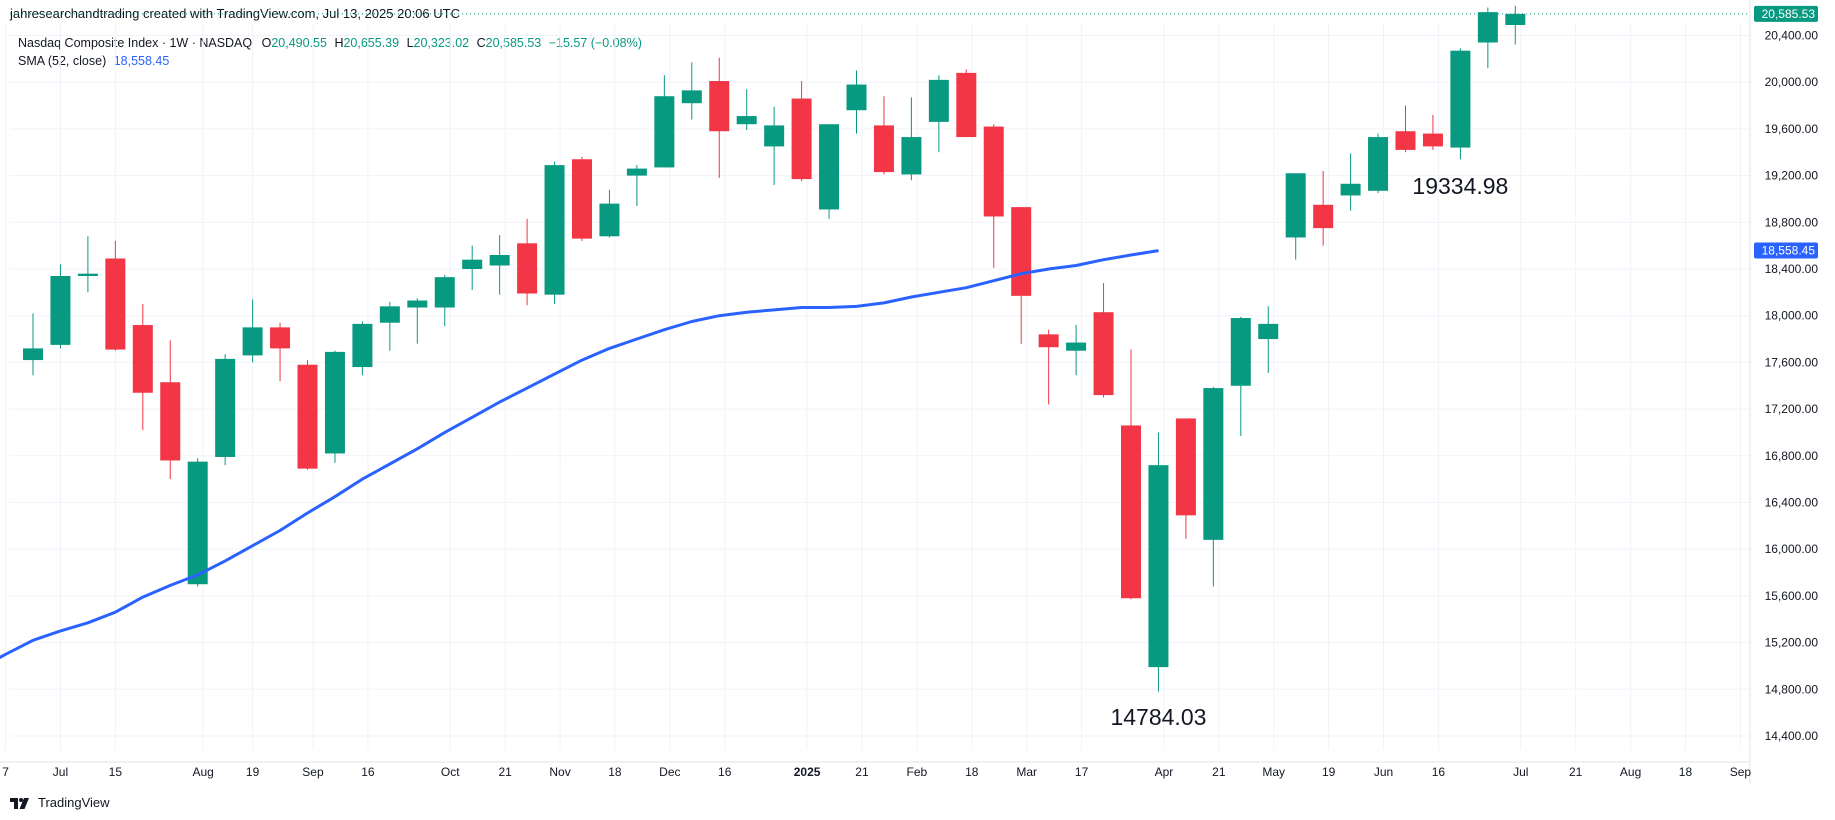  Describe the element at coordinates (450, 772) in the screenshot. I see `time-tick-label: Oct` at that location.